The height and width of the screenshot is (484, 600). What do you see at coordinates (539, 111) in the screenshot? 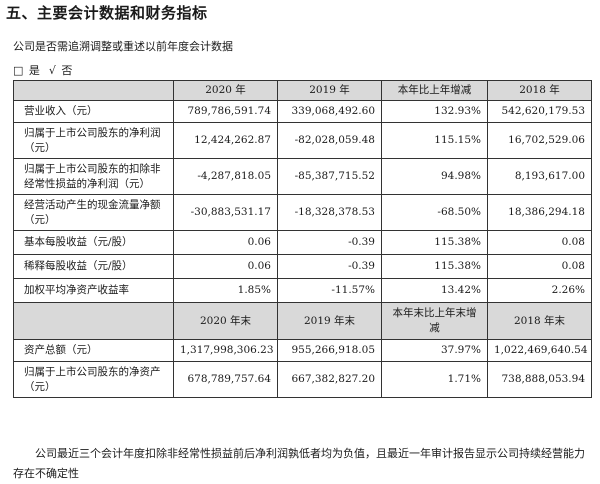
I see `cell-value: 542,620,179.53` at bounding box center [539, 111].